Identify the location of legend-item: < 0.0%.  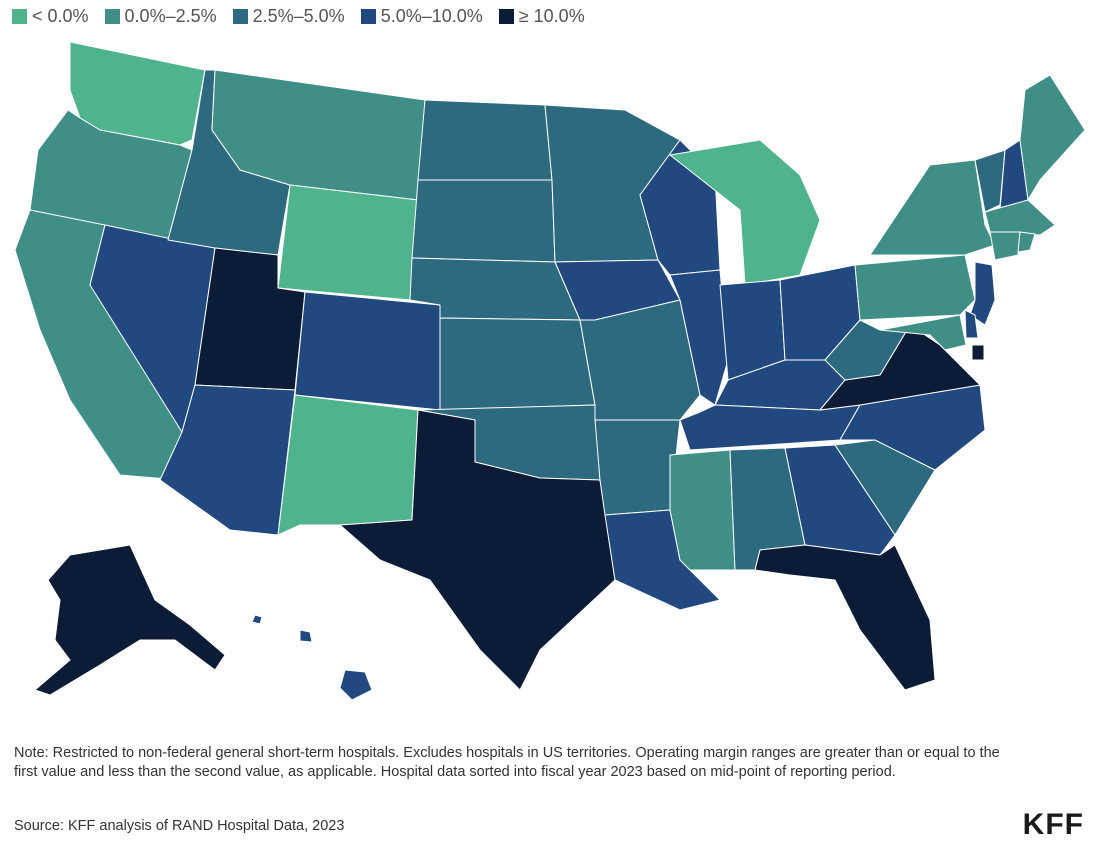
(50, 16).